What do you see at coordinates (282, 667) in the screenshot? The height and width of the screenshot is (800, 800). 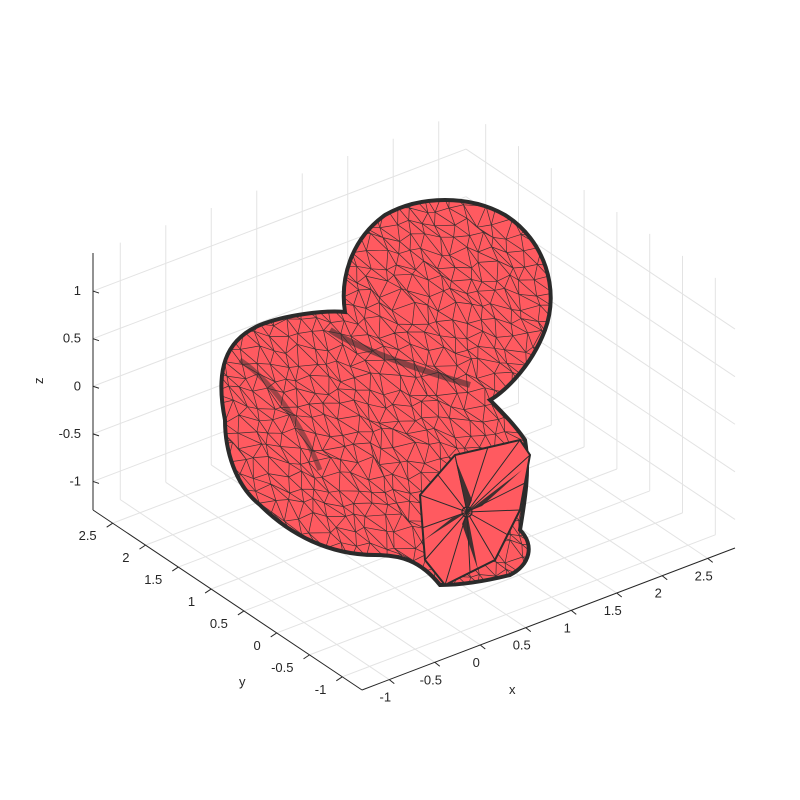 I see `y-tick-label: -0.5` at bounding box center [282, 667].